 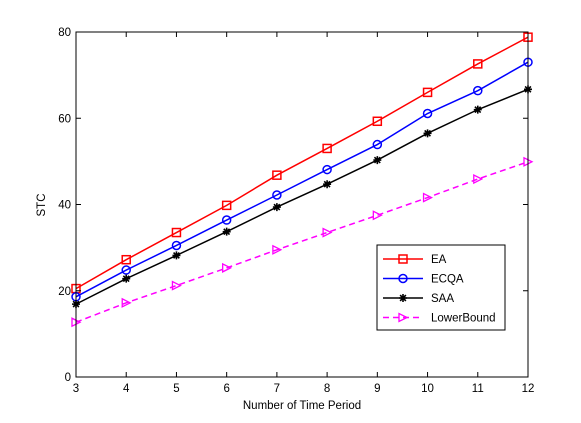 What do you see at coordinates (439, 260) in the screenshot?
I see `legend-label: EA` at bounding box center [439, 260].